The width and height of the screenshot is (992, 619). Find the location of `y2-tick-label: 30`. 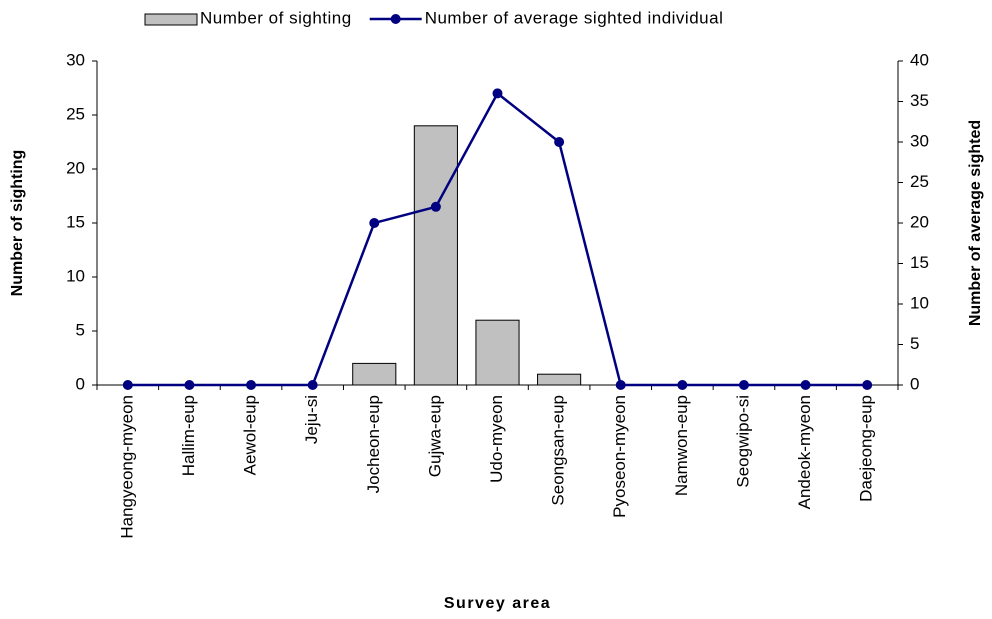

y2-tick-label: 30 is located at coordinates (919, 140).